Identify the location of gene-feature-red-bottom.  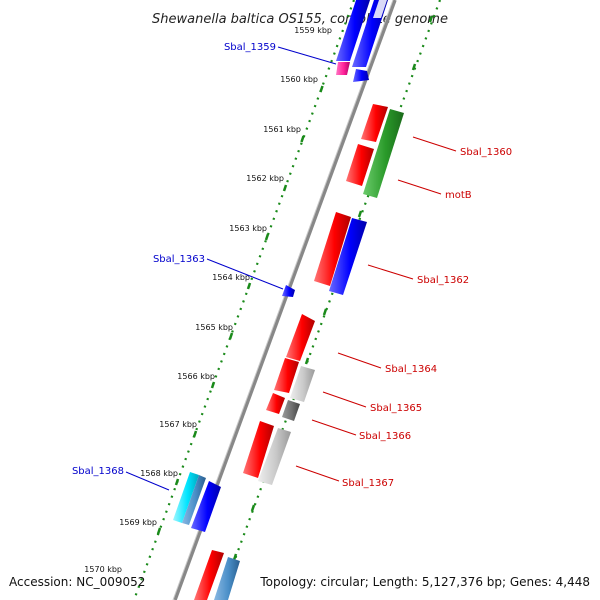
(209, 575).